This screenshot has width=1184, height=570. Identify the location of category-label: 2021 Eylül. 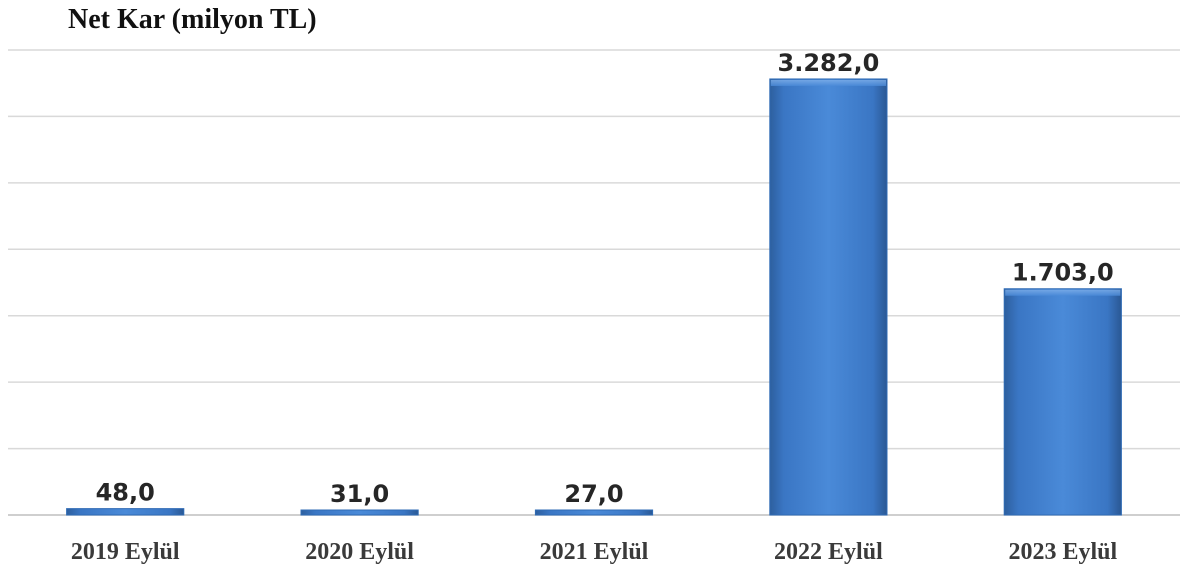
(594, 552).